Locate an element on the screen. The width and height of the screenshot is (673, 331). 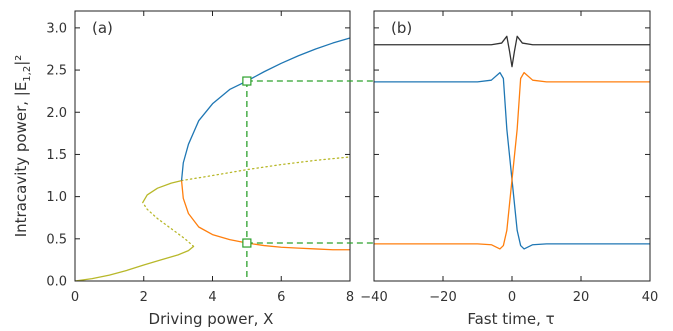
y-tick-label-1: 0.5 is located at coordinates (56, 239).